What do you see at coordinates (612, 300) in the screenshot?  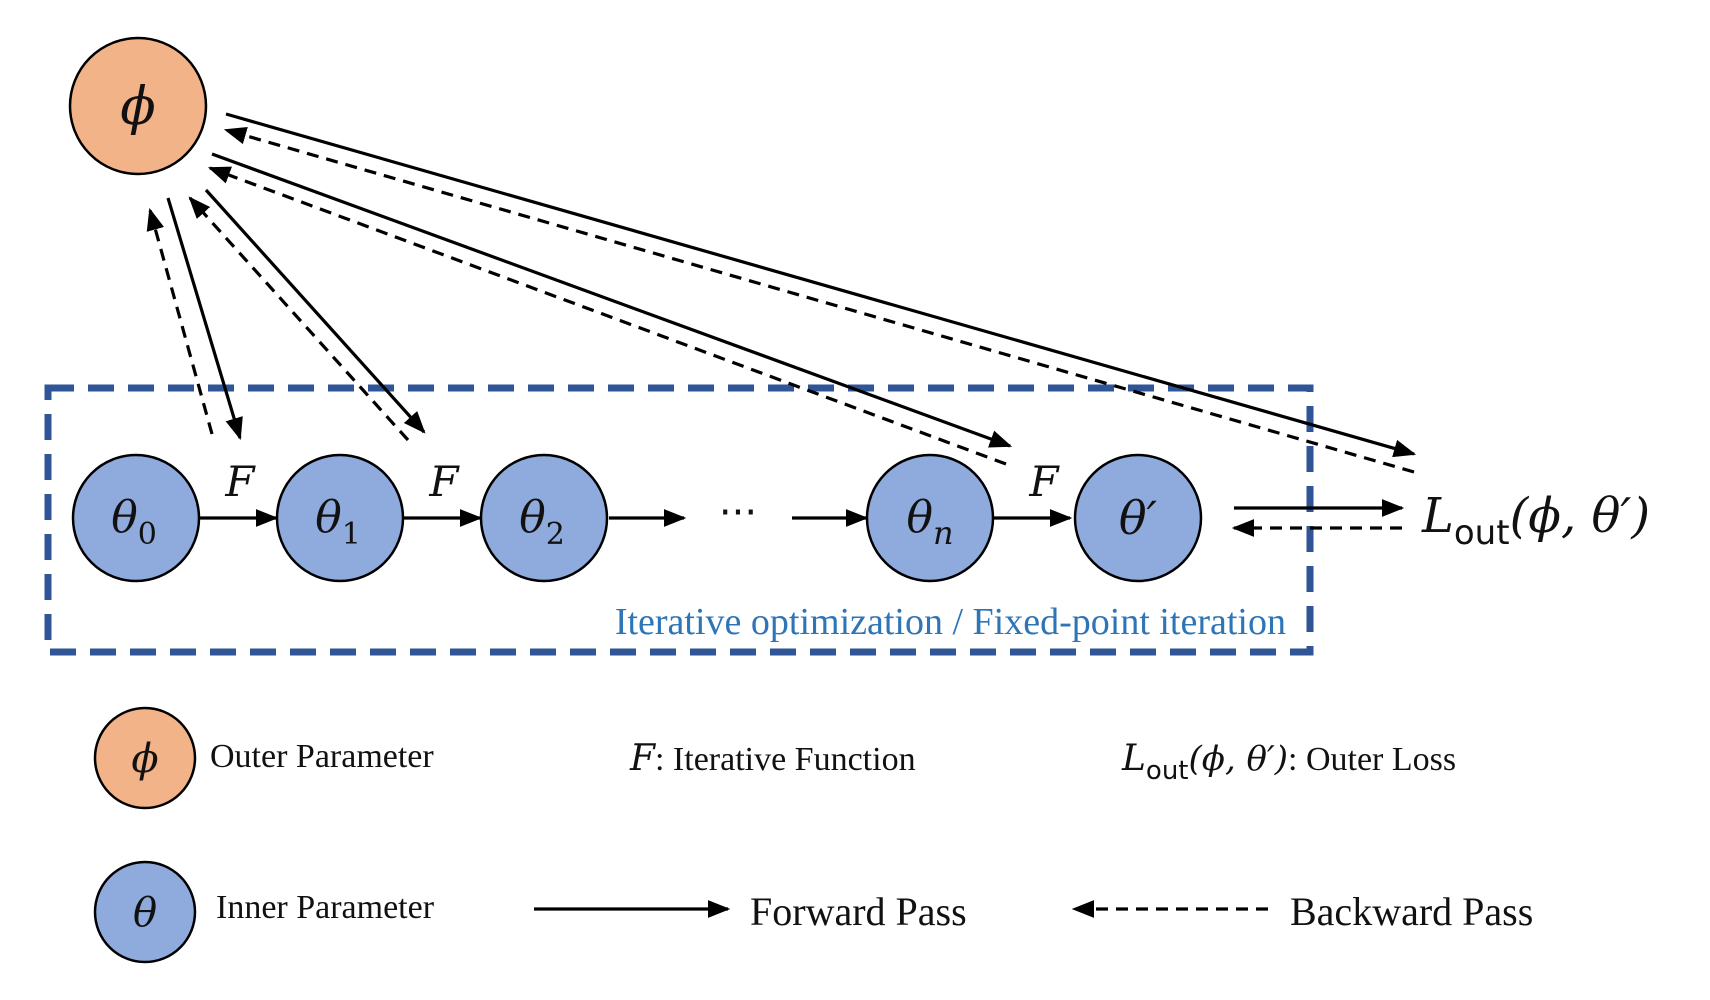 I see `forward-arrow-phi-to-thetan` at bounding box center [612, 300].